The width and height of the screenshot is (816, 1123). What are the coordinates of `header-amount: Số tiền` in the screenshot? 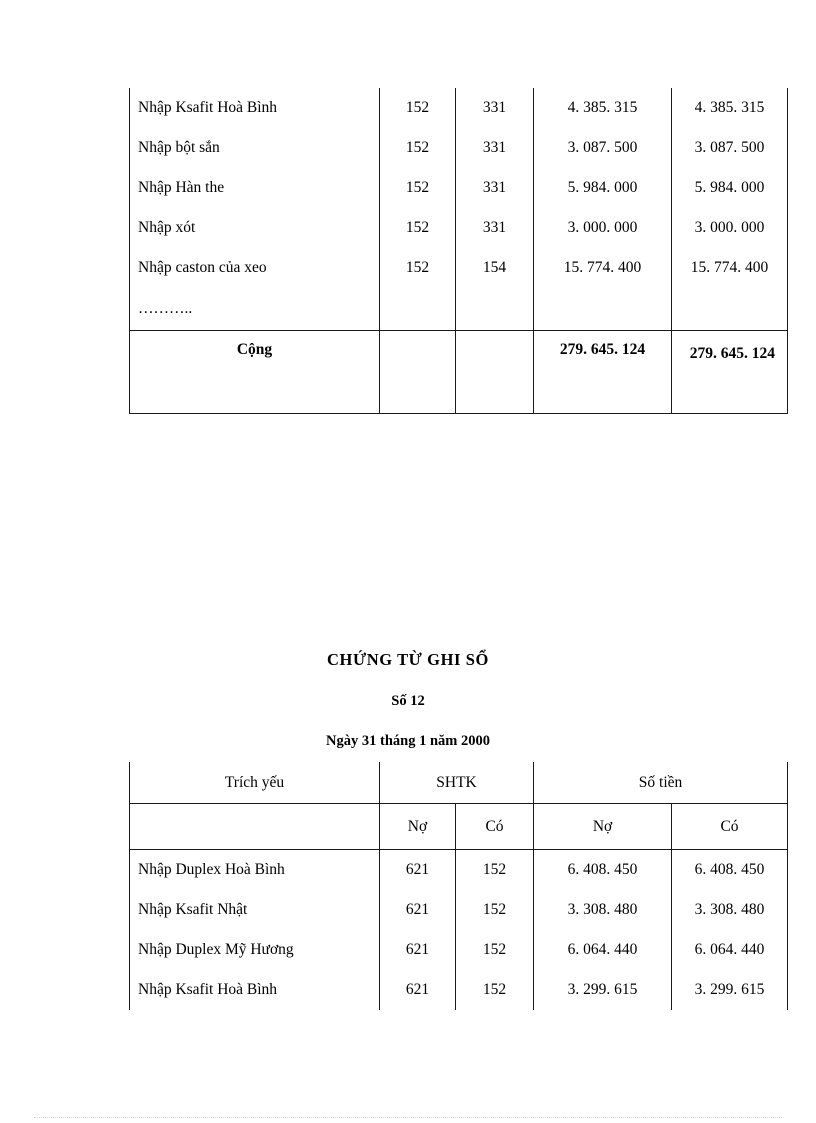 It's located at (661, 783).